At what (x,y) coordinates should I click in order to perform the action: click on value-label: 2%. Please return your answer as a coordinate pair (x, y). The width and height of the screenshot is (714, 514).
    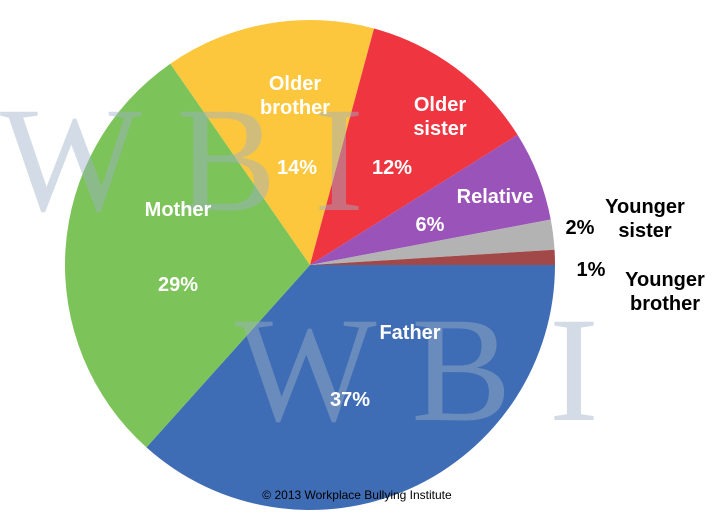
    Looking at the image, I should click on (580, 228).